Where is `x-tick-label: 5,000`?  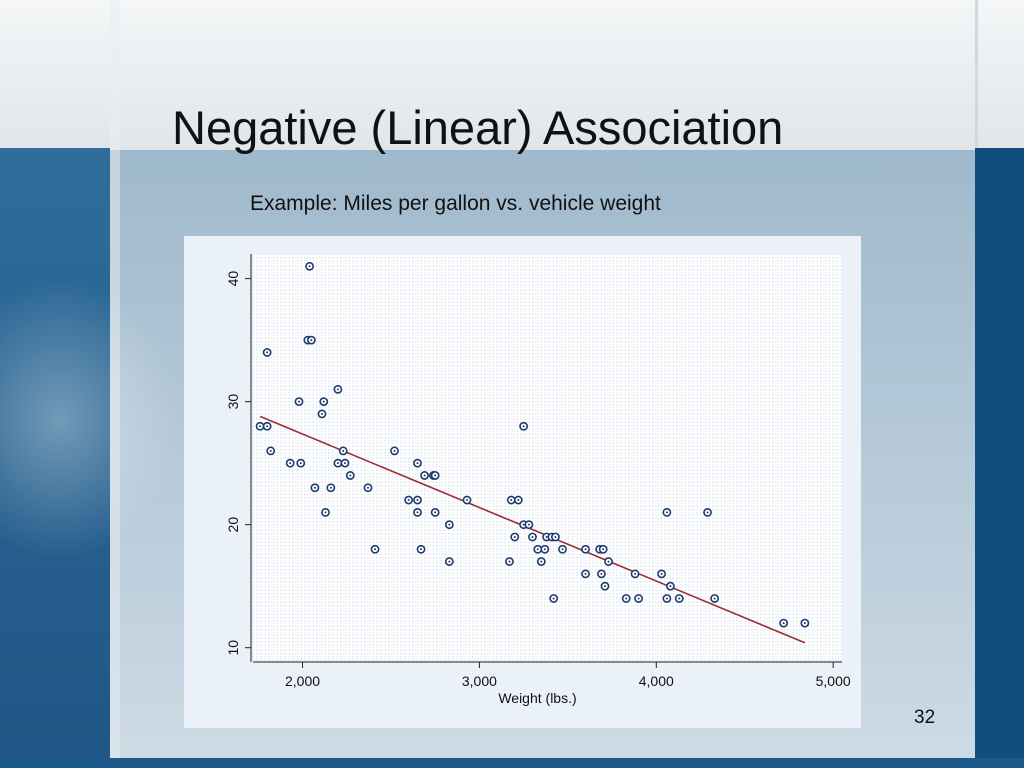
x-tick-label: 5,000 is located at coordinates (833, 681).